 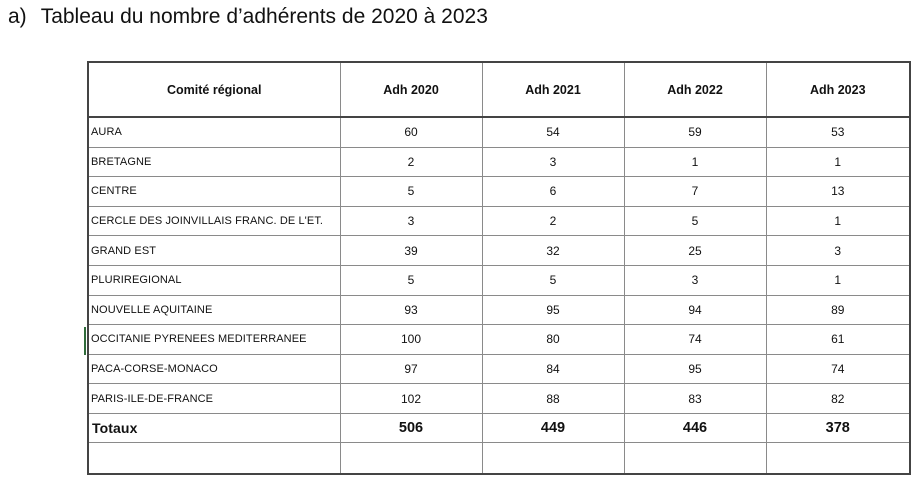 What do you see at coordinates (411, 398) in the screenshot?
I see `value-cell-2020: 102` at bounding box center [411, 398].